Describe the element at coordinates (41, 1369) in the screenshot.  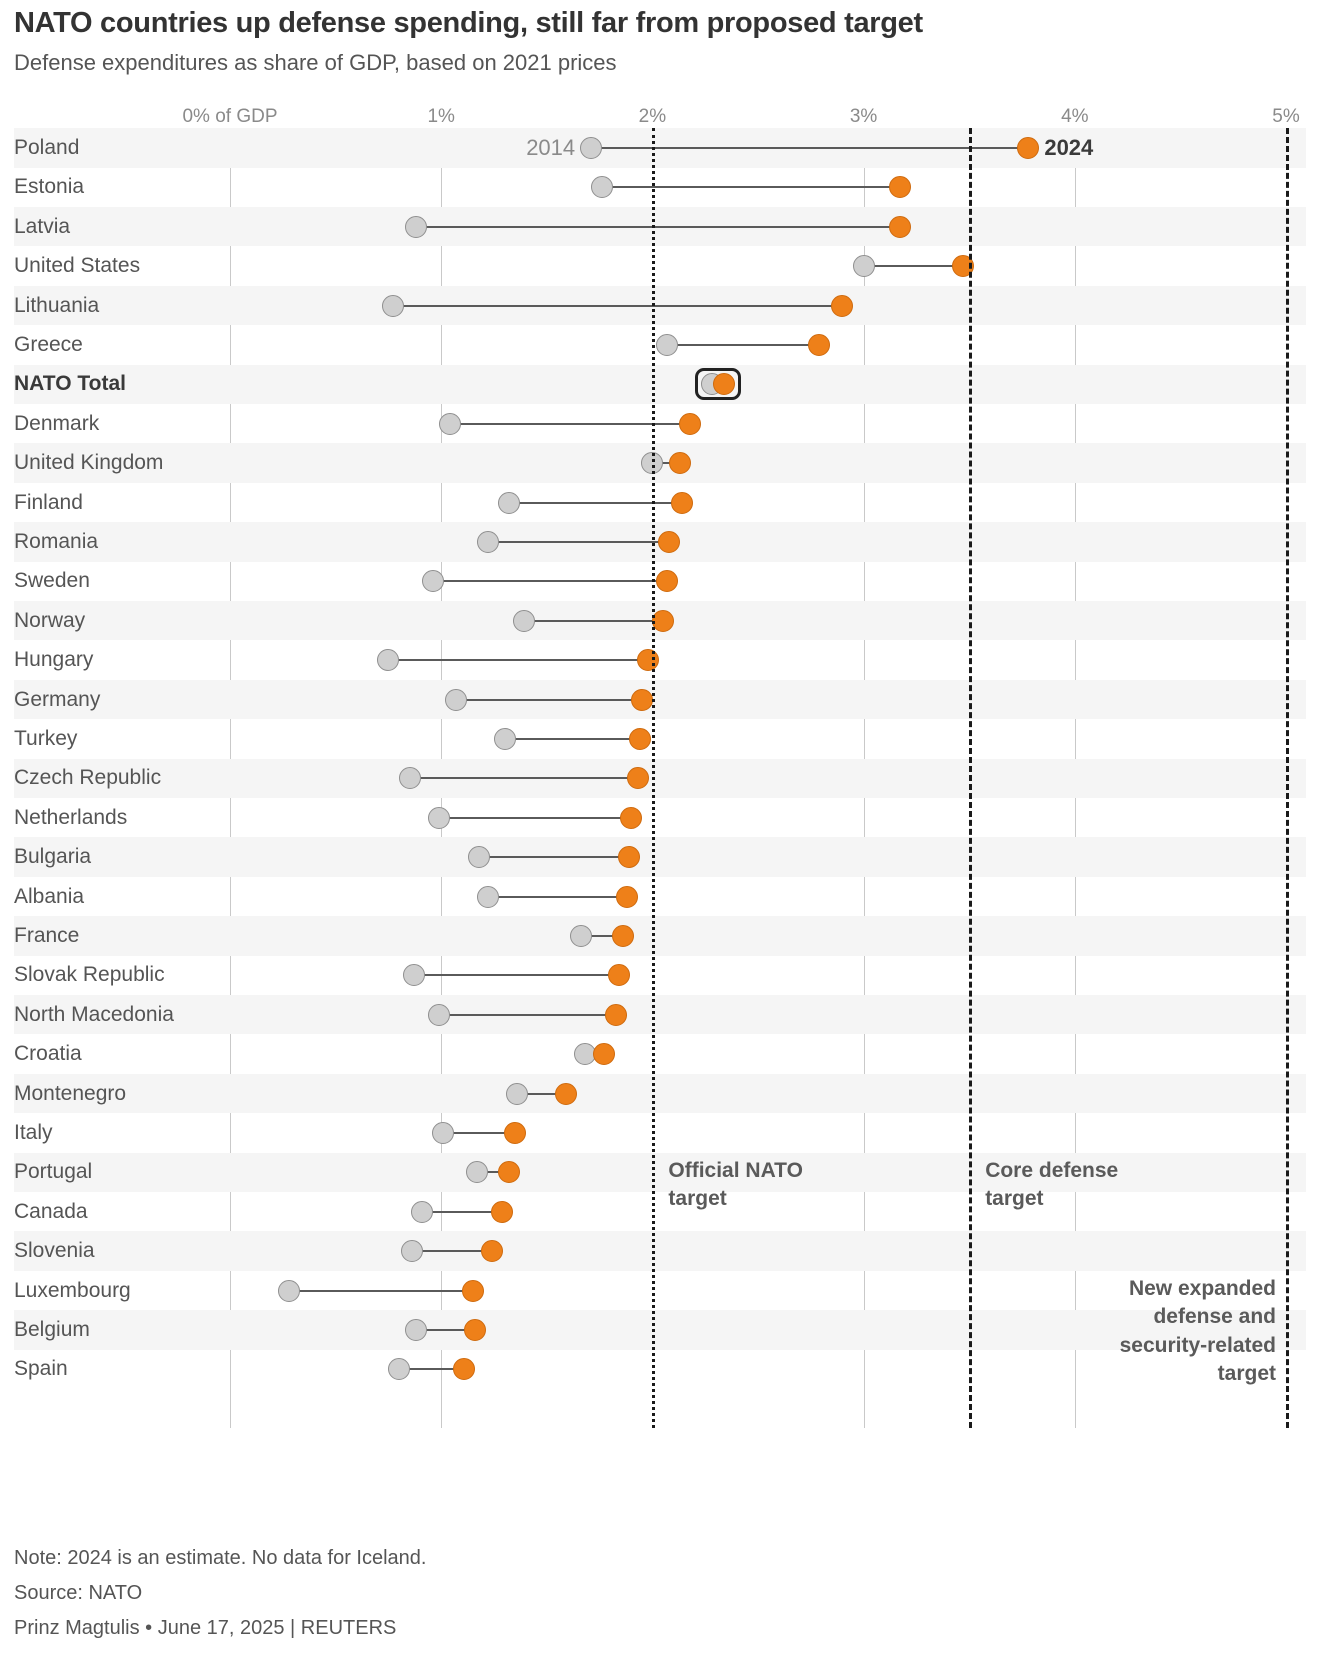
I see `row-label-spain: Spain` at that location.